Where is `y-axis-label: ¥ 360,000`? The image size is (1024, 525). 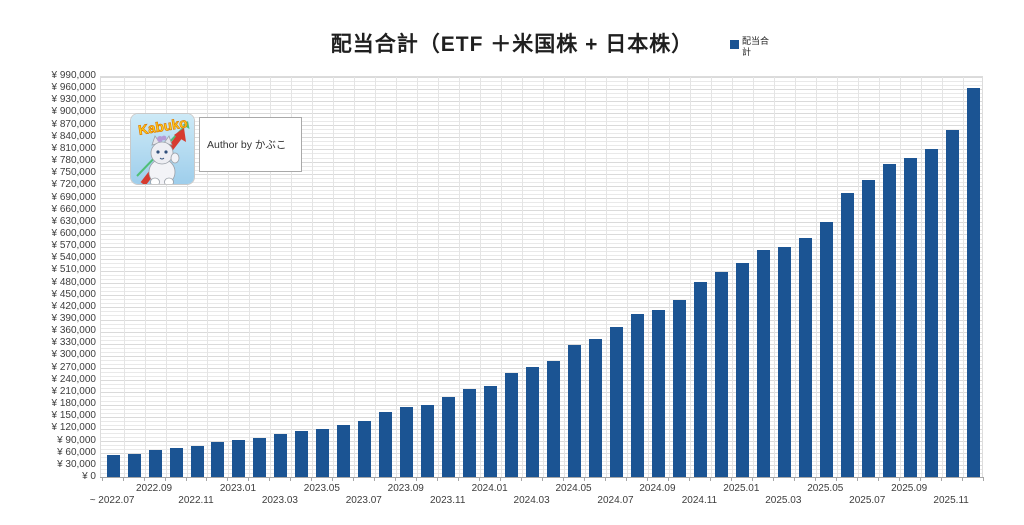
y-axis-label: ¥ 360,000 is located at coordinates (74, 331).